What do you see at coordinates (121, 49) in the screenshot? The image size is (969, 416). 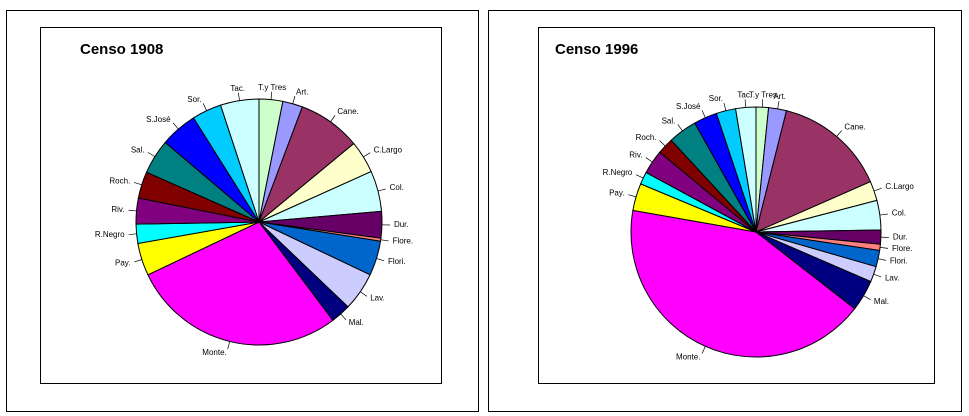 I see `chart-title: Censo 1908` at bounding box center [121, 49].